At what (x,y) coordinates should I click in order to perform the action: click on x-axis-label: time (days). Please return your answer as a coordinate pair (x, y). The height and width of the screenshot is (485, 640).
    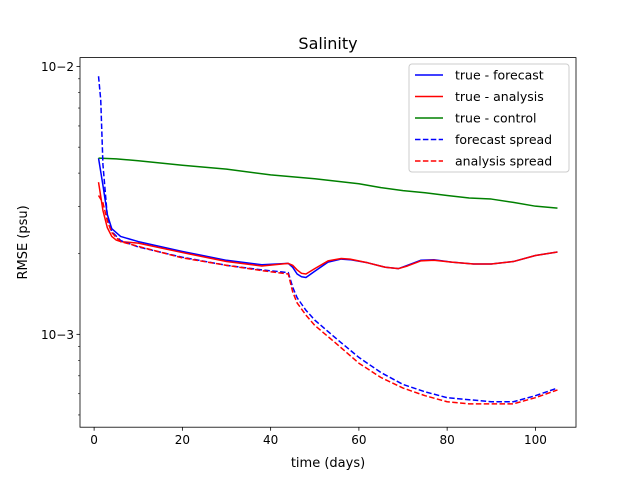
    Looking at the image, I should click on (328, 463).